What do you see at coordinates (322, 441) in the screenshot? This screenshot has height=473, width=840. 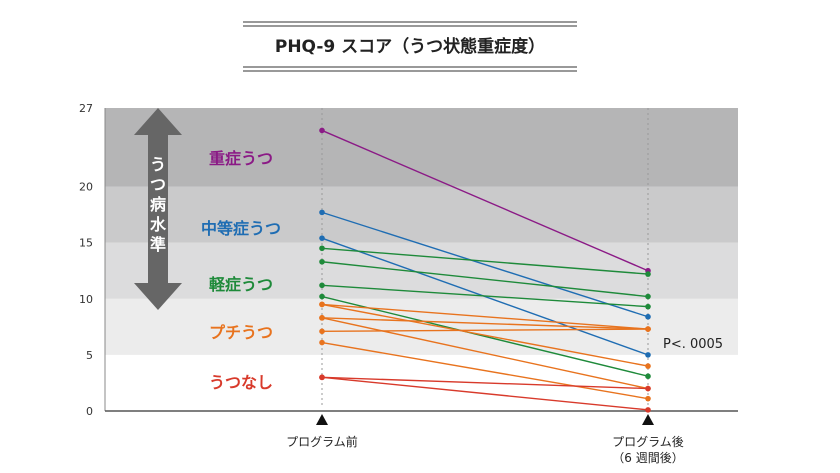 I see `x-label-pre: プログラム前` at bounding box center [322, 441].